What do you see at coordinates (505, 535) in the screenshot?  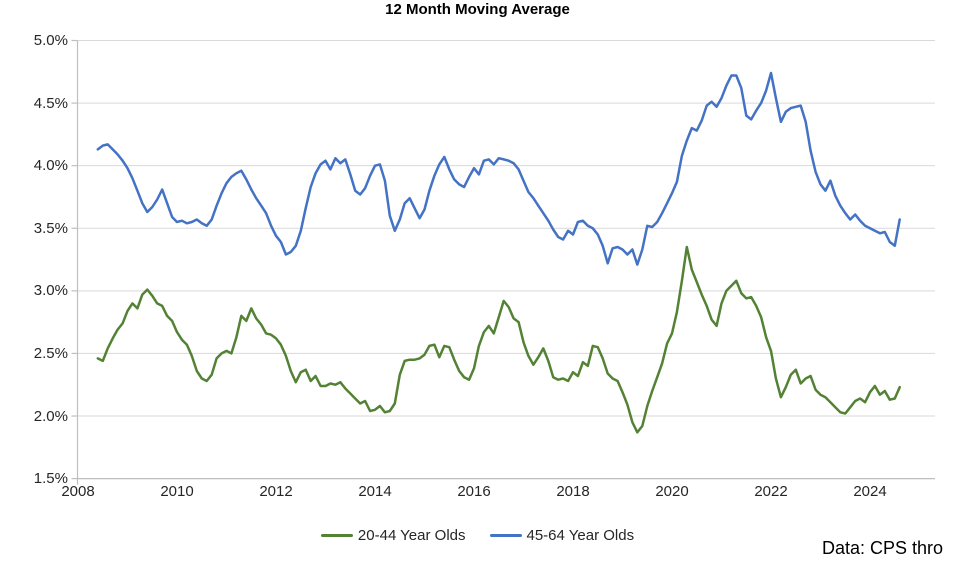 I see `legend-line-swatch-blue` at bounding box center [505, 535].